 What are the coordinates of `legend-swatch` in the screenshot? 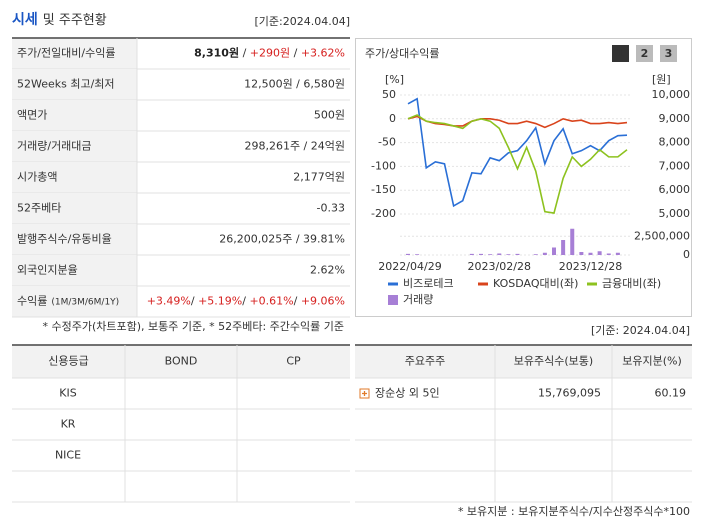 It's located at (393, 300).